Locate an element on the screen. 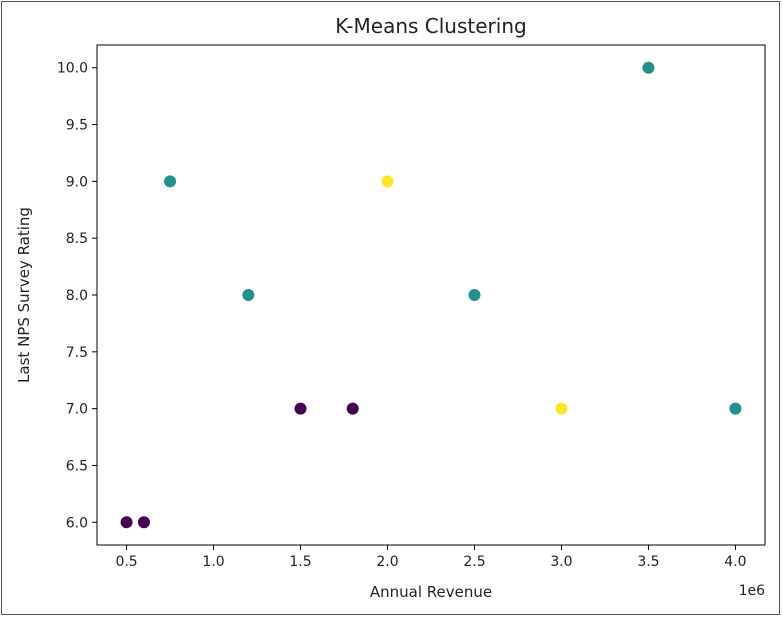  y-tick-label: 7.5 is located at coordinates (77, 353).